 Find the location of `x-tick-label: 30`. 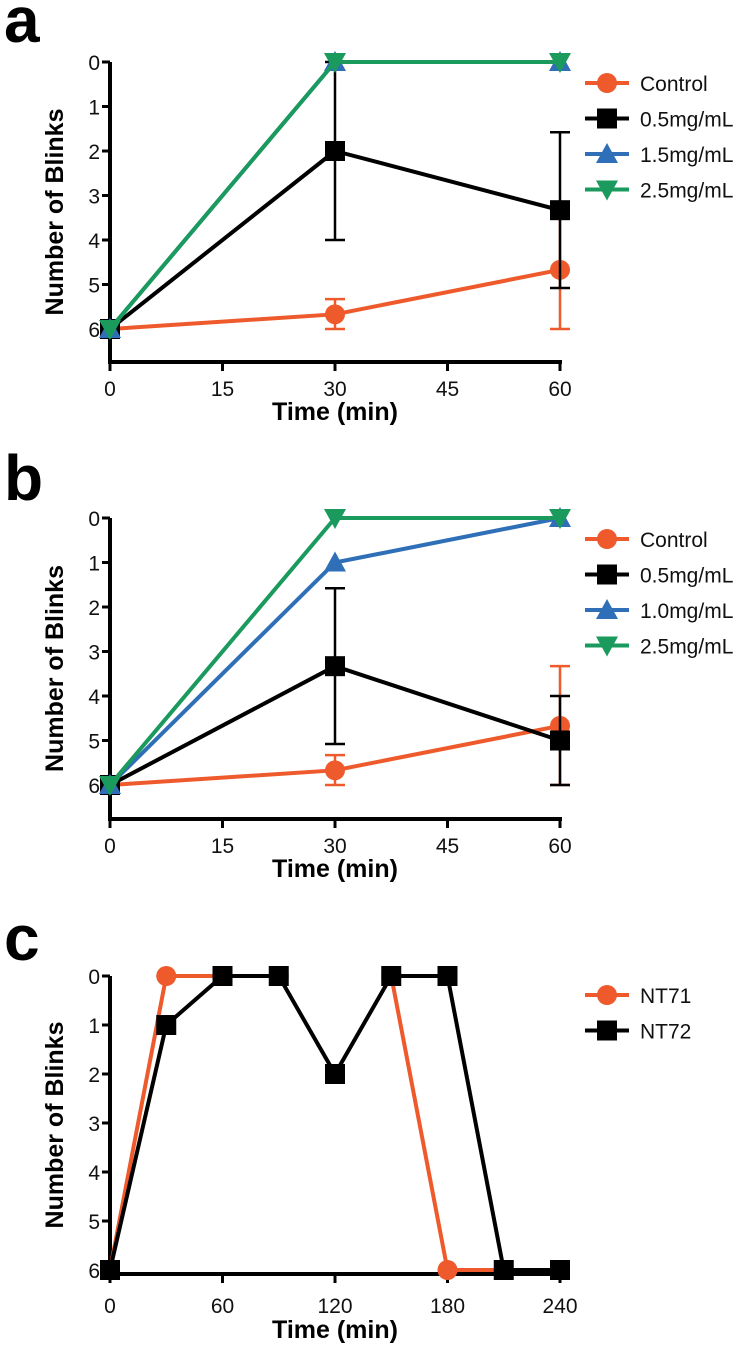

x-tick-label: 30 is located at coordinates (334, 389).